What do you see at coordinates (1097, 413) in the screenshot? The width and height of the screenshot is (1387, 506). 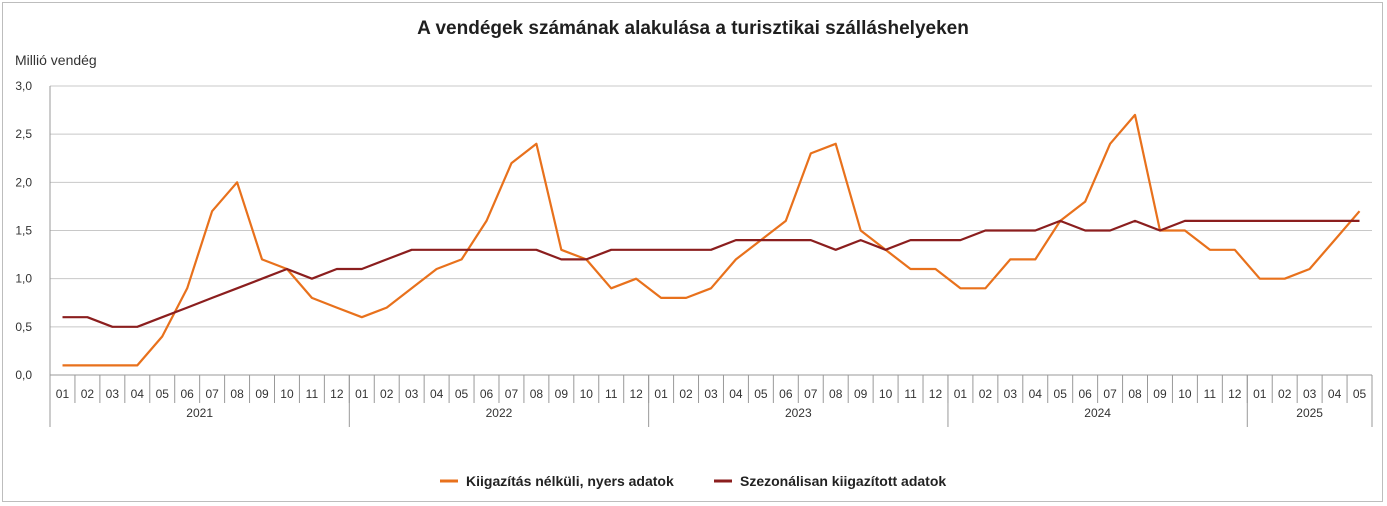 I see `year-label: 2024` at bounding box center [1097, 413].